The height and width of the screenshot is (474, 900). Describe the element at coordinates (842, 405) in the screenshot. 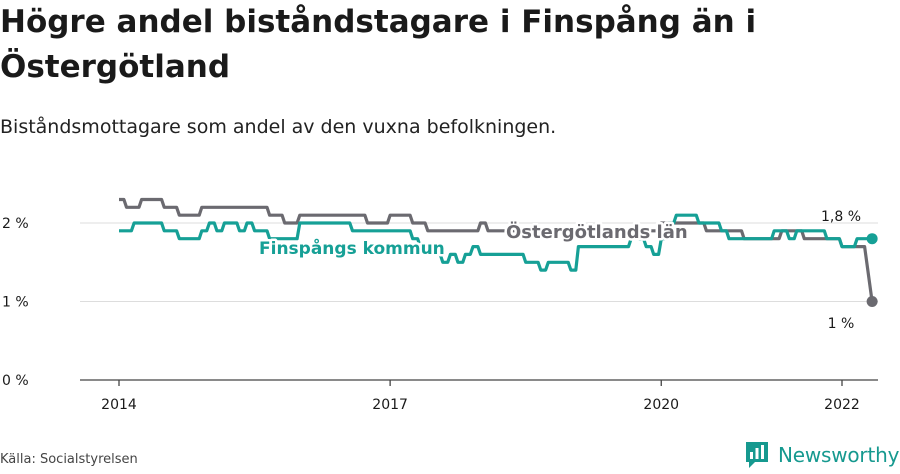

I see `x-tick-label: 2022` at that location.